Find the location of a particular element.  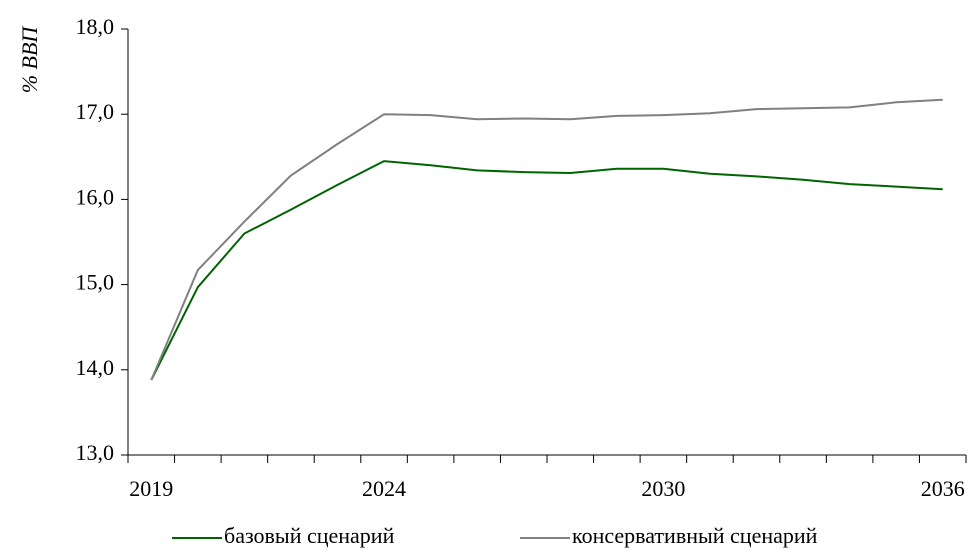

x-tick-label: 2036 is located at coordinates (943, 488).